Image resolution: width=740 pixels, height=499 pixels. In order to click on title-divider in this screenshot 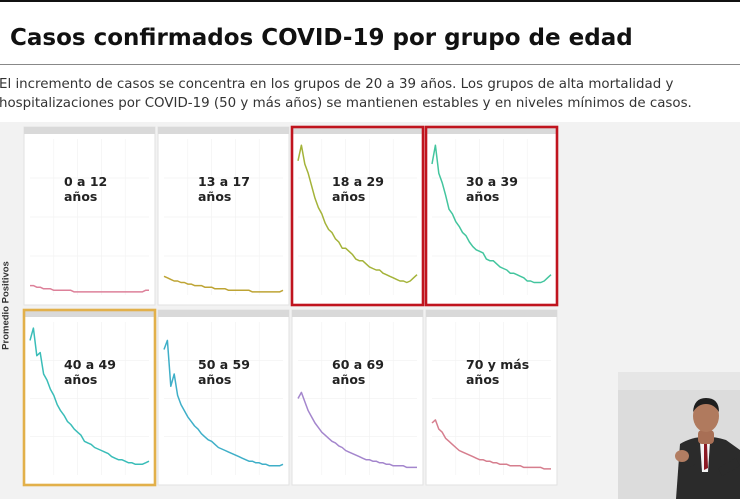, I will do `click(370, 64)`.